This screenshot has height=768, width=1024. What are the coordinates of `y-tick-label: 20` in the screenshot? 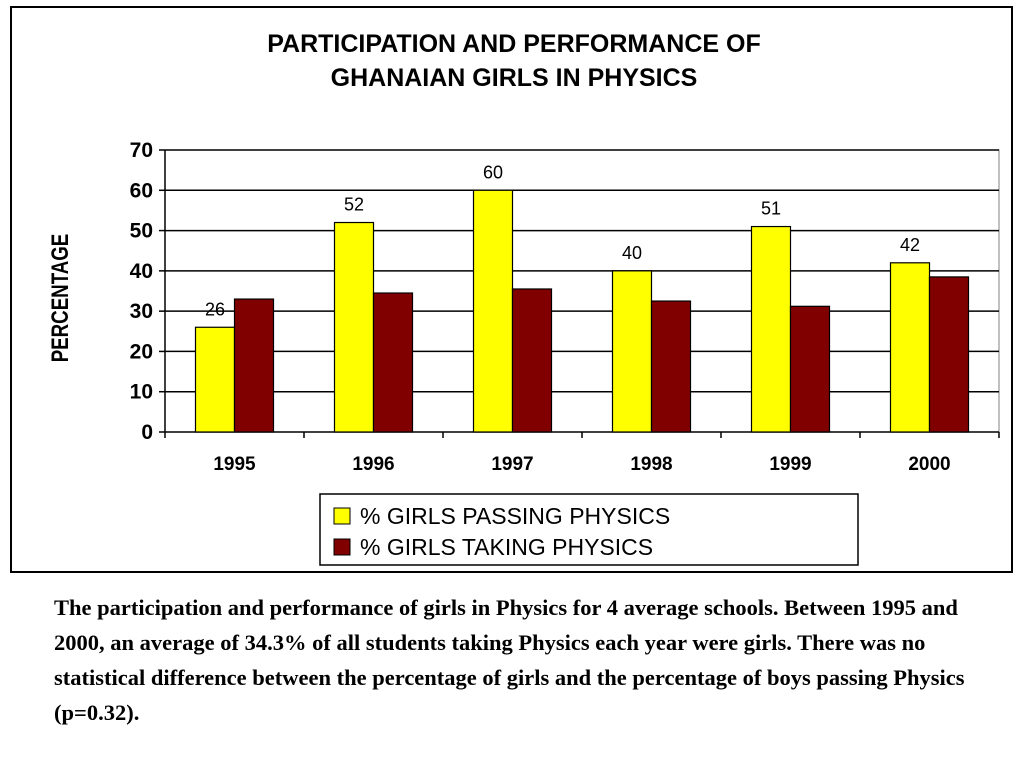 It's located at (141, 351).